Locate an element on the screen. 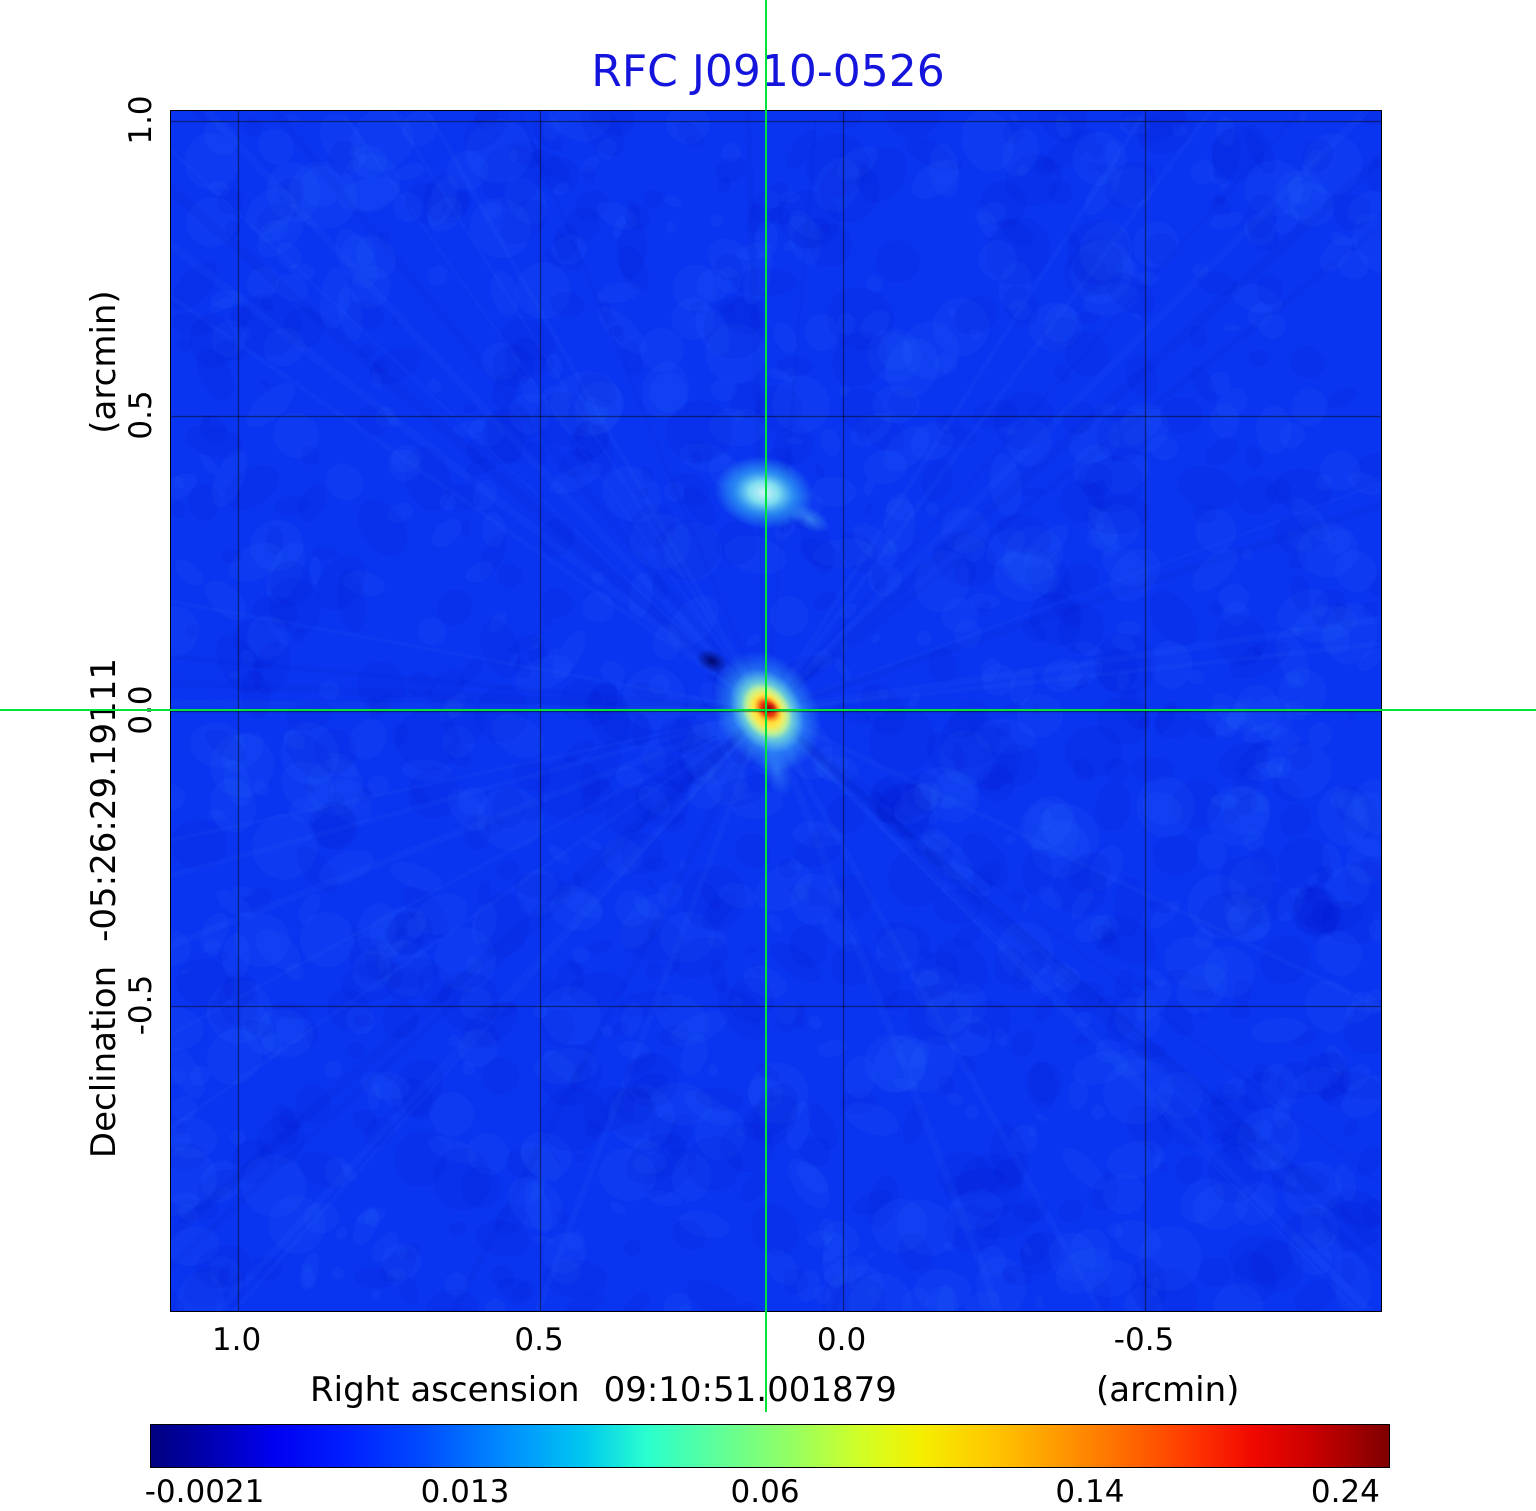  x-tick-label: 1.0 is located at coordinates (236, 1340).